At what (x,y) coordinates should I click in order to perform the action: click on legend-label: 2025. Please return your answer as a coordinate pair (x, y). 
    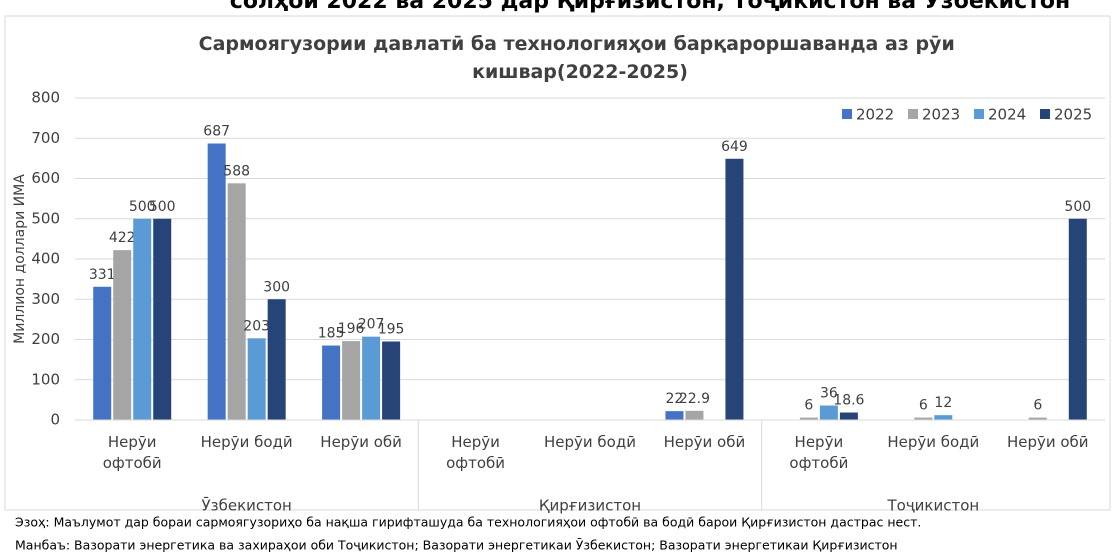
    Looking at the image, I should click on (1073, 115).